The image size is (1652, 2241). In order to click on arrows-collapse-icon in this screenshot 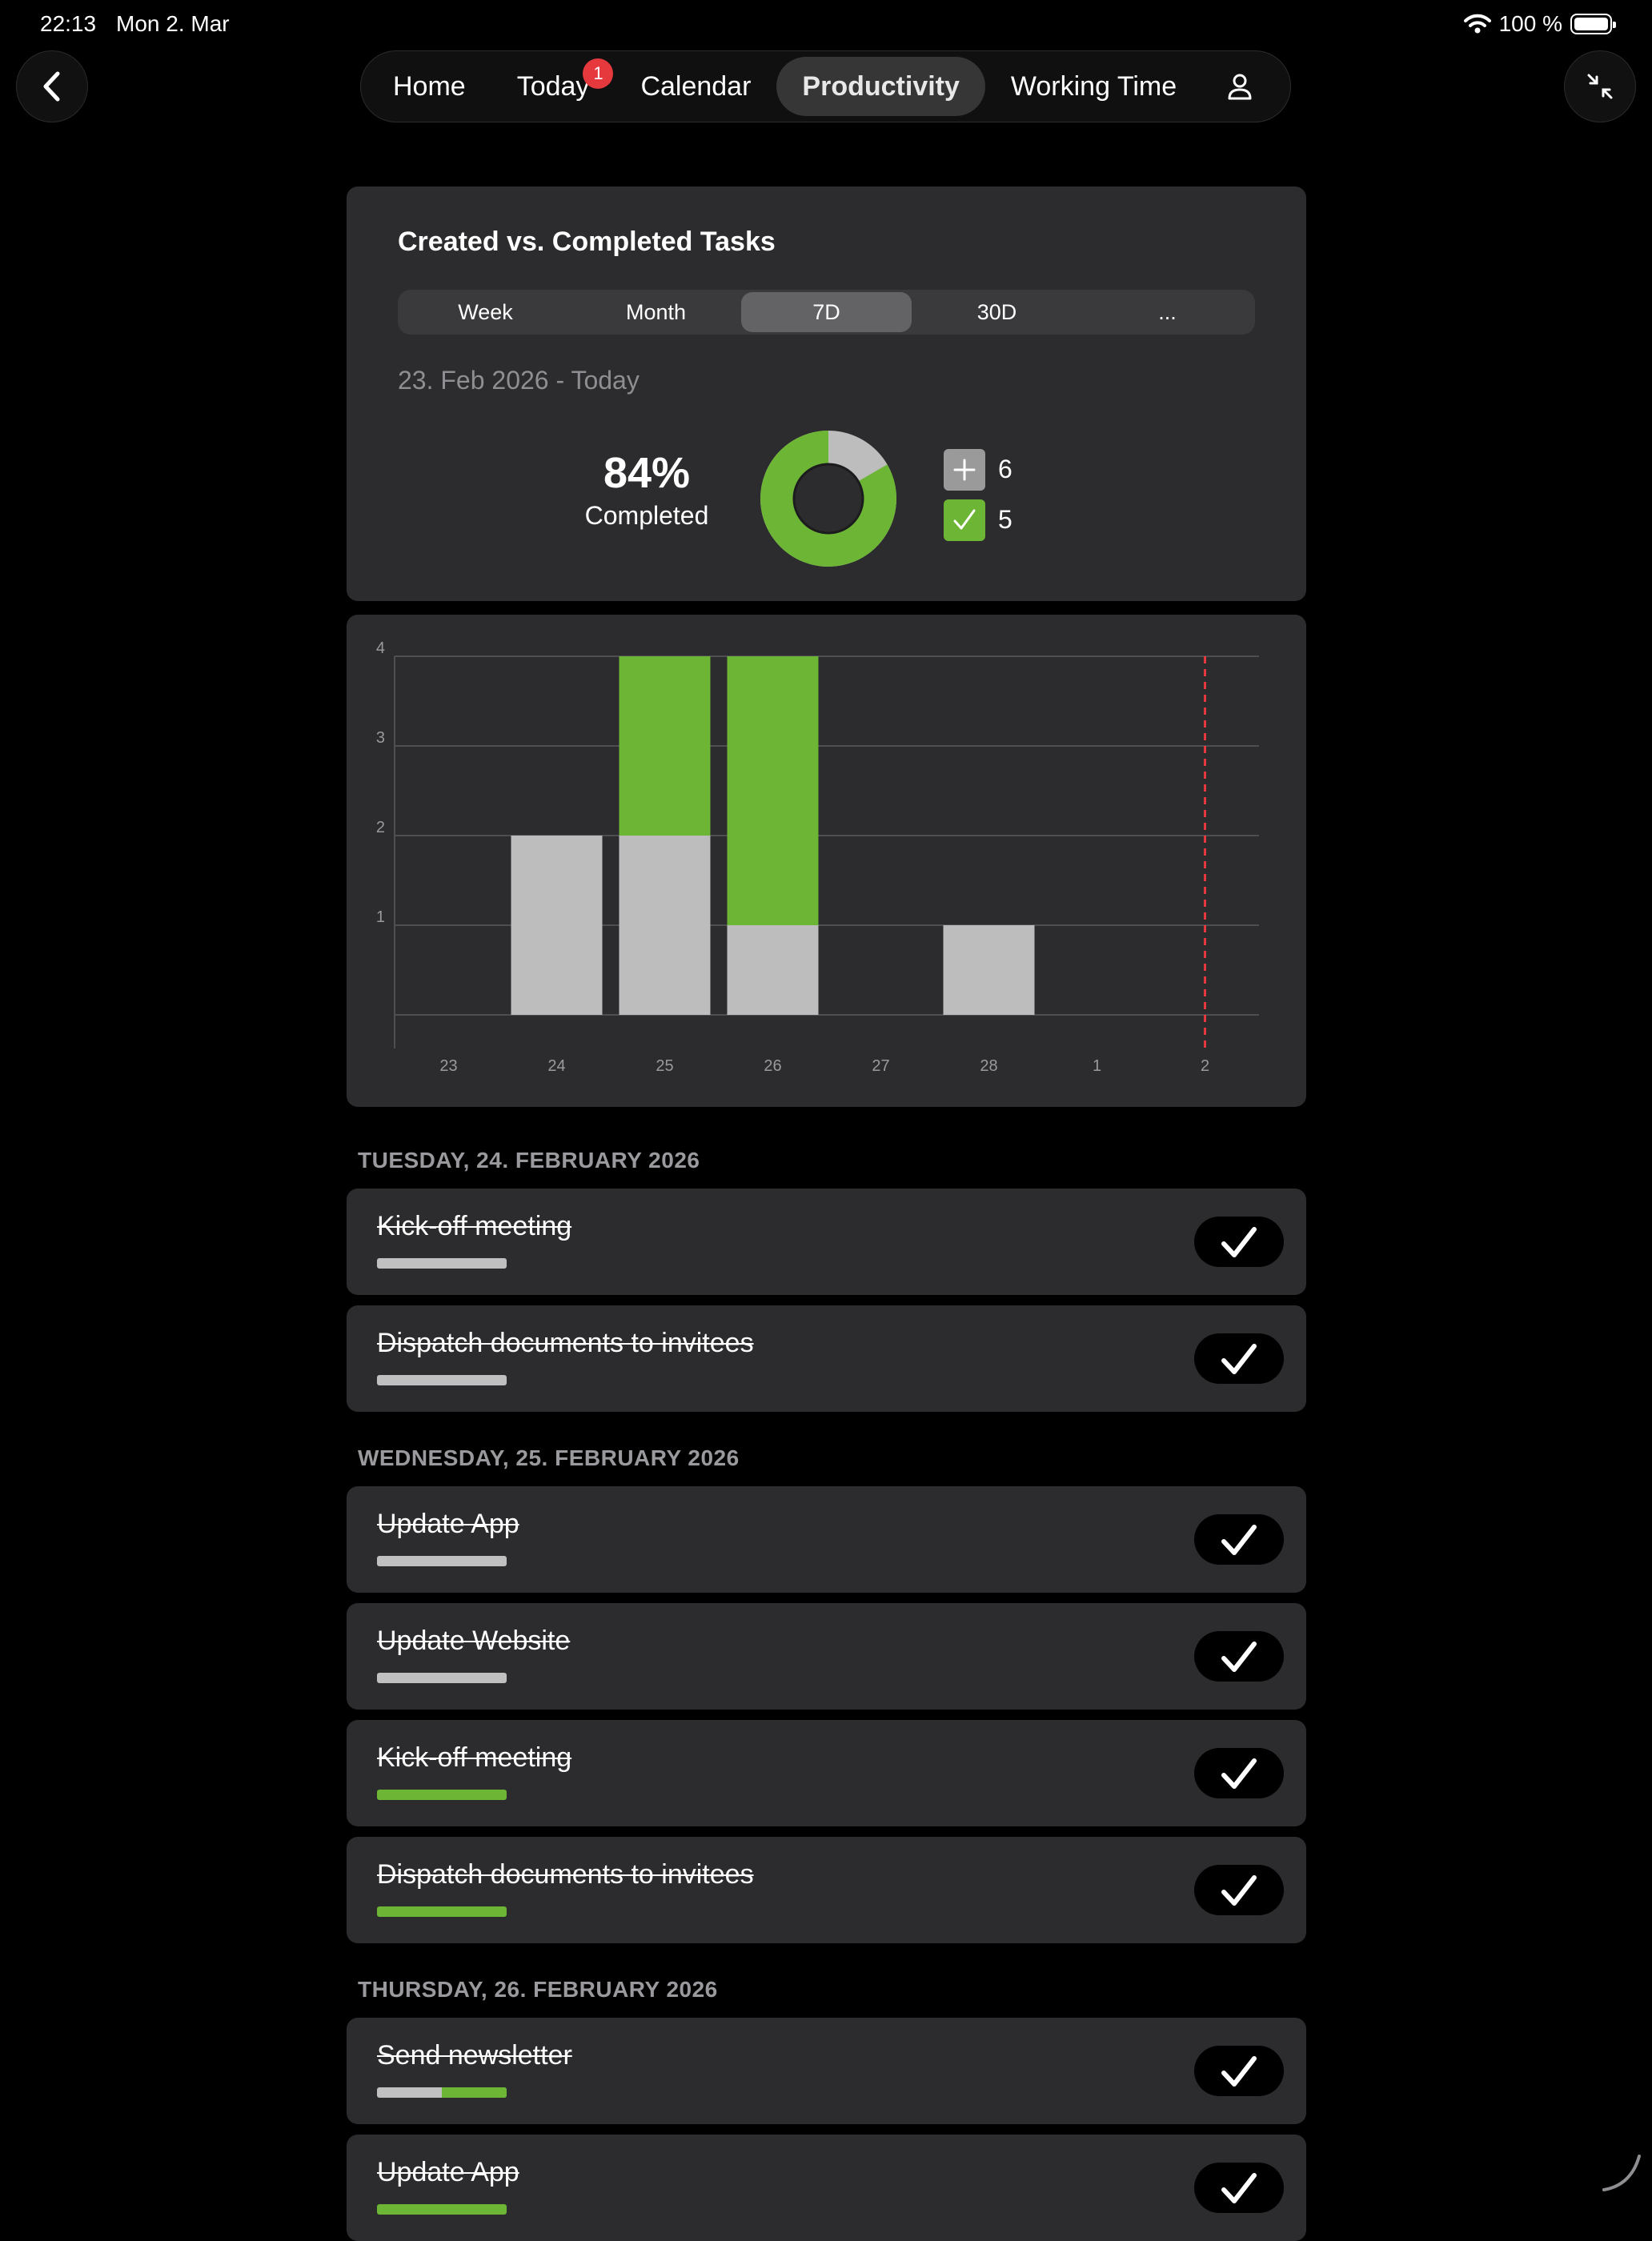, I will do `click(1600, 87)`.